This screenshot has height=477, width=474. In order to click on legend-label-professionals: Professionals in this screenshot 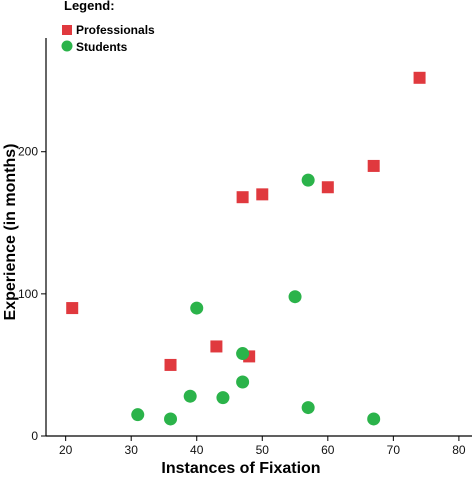, I will do `click(115, 30)`.